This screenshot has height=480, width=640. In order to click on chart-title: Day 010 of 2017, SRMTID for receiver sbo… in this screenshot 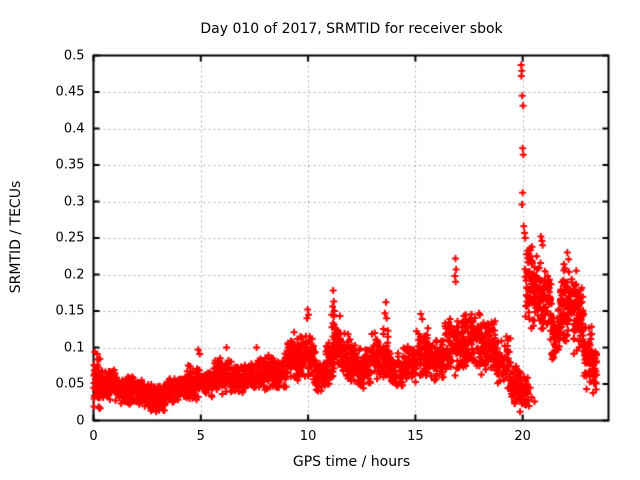, I will do `click(351, 29)`.